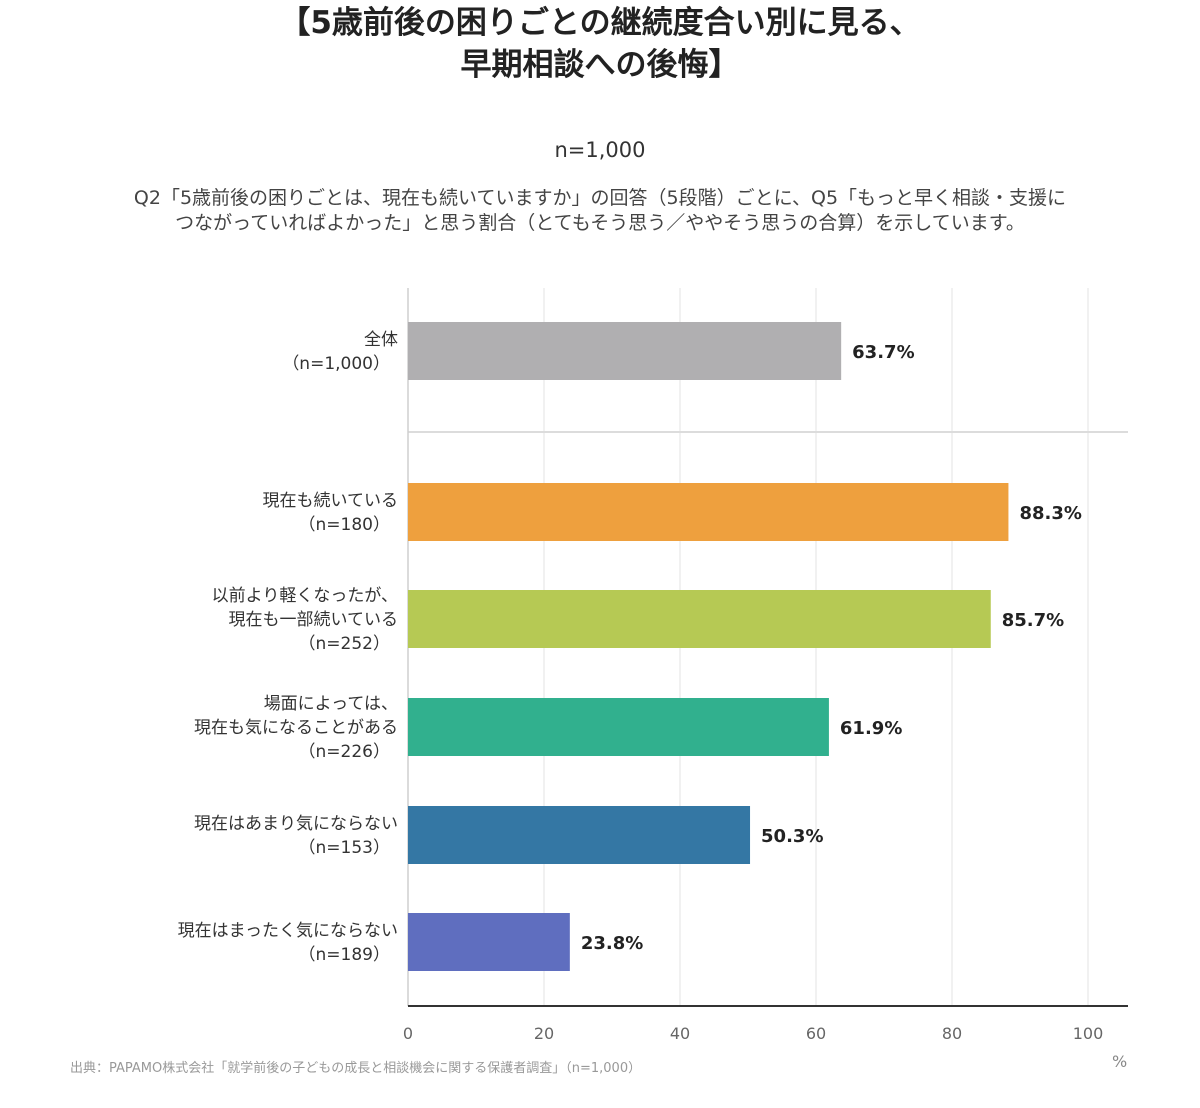  Describe the element at coordinates (344, 752) in the screenshot. I see `category-label: （n=226）` at that location.